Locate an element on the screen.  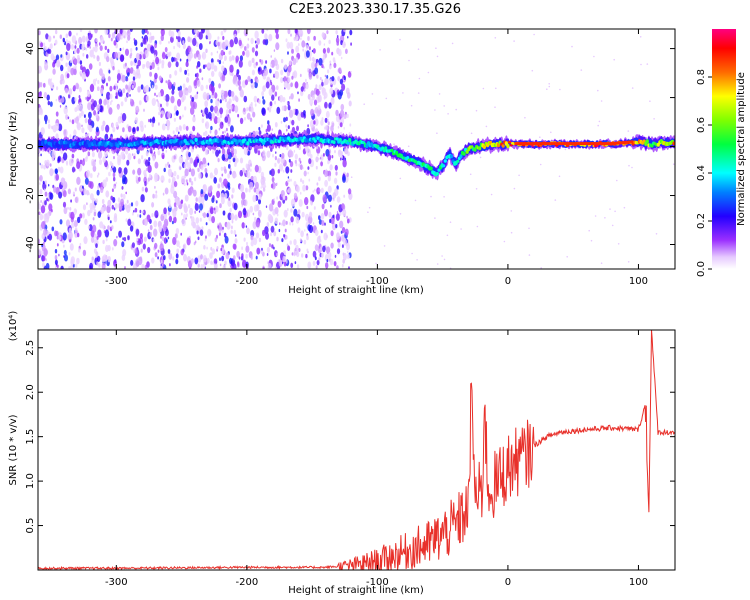
x-tick-label: -200 is located at coordinates (247, 281).